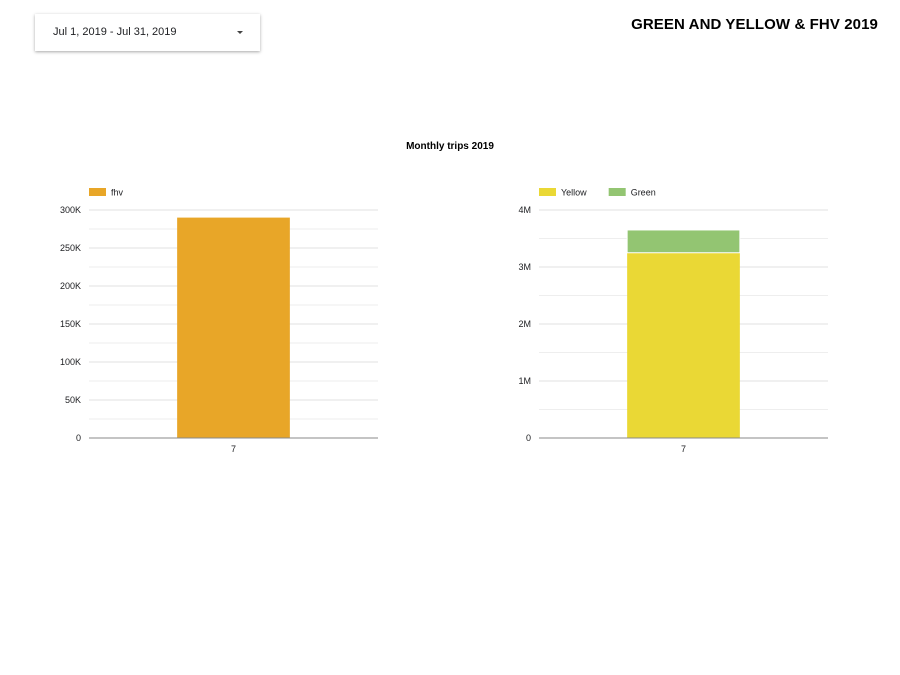 The image size is (900, 675). I want to click on fhv-bar-fhv, so click(233, 327).